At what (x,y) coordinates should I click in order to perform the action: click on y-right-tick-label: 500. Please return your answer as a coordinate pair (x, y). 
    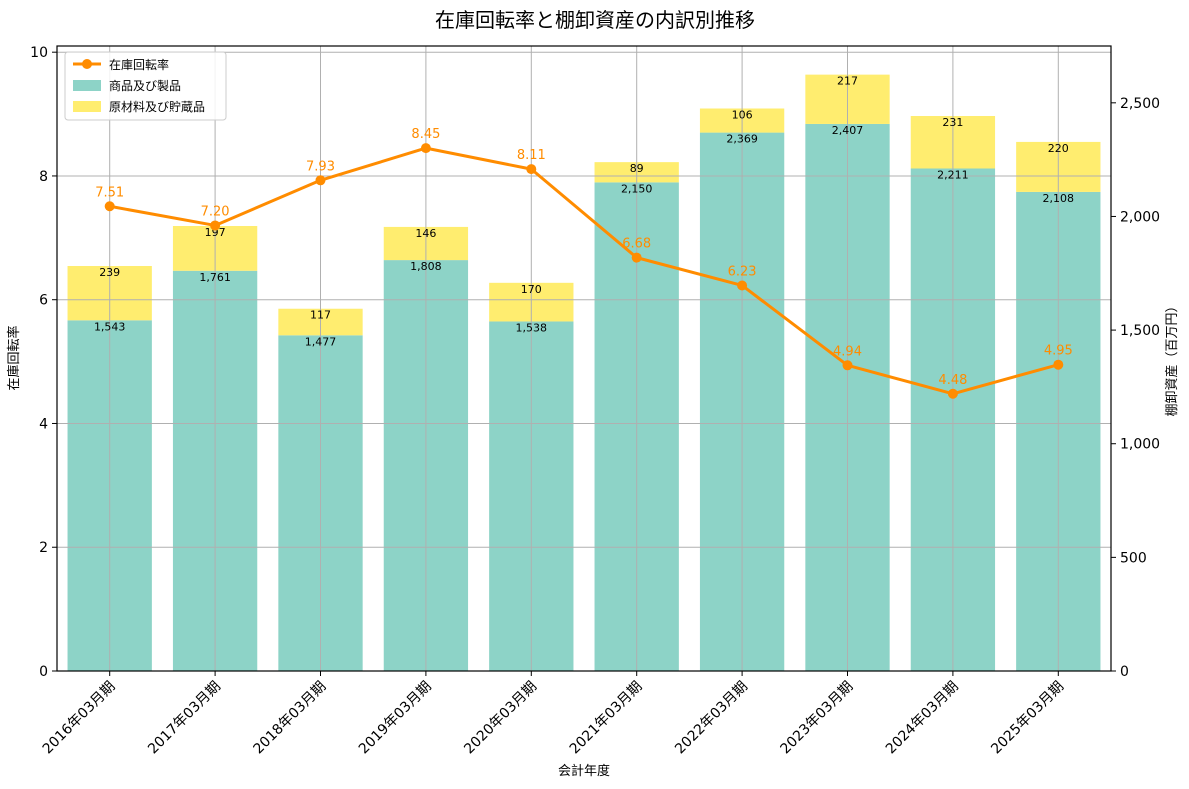
    Looking at the image, I should click on (1133, 558).